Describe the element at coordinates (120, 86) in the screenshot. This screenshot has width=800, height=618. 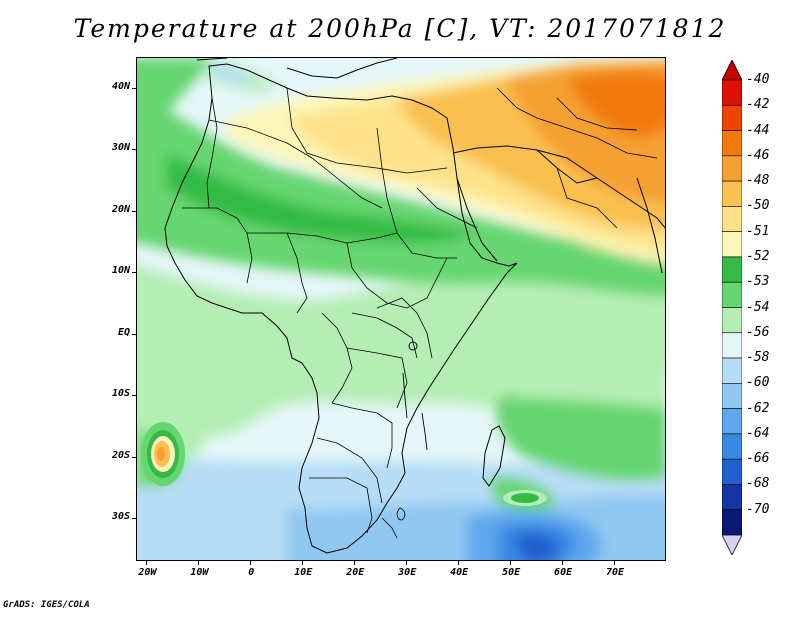
I see `lat-tick-label: 40N` at that location.